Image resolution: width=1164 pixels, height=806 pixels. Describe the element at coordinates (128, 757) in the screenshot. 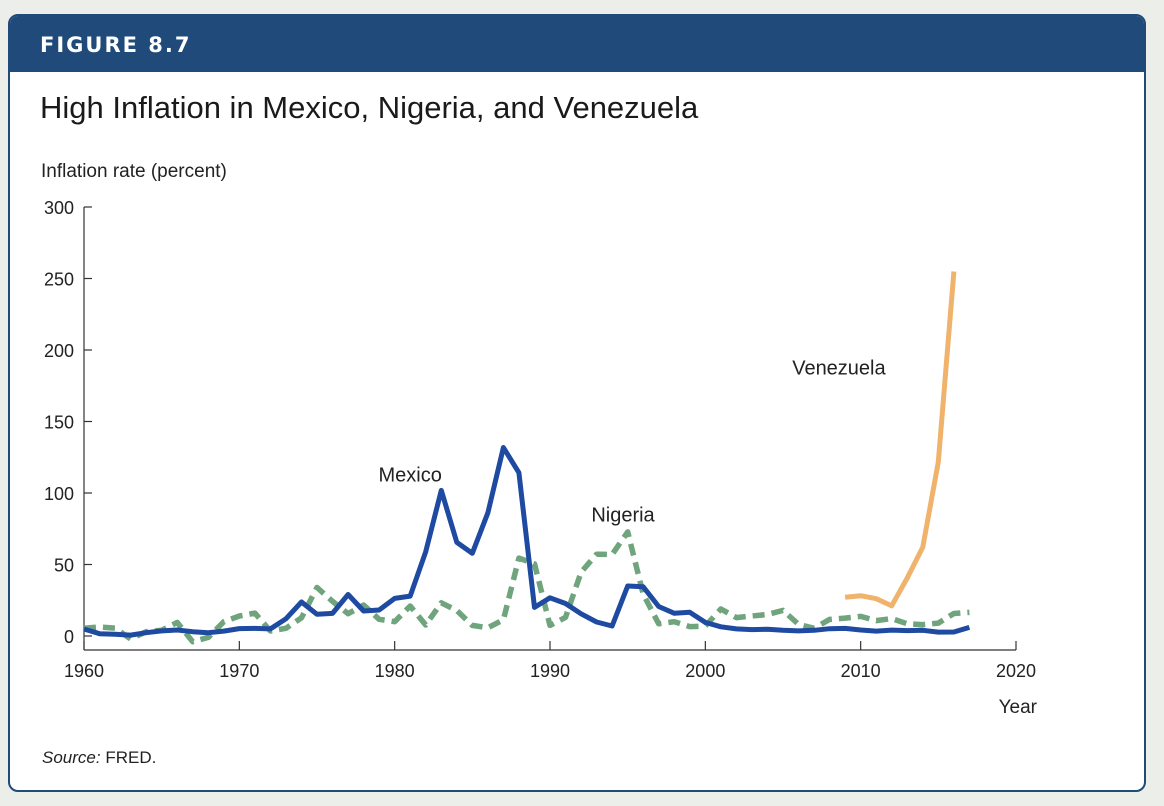

I see `source-text: FRED.` at that location.